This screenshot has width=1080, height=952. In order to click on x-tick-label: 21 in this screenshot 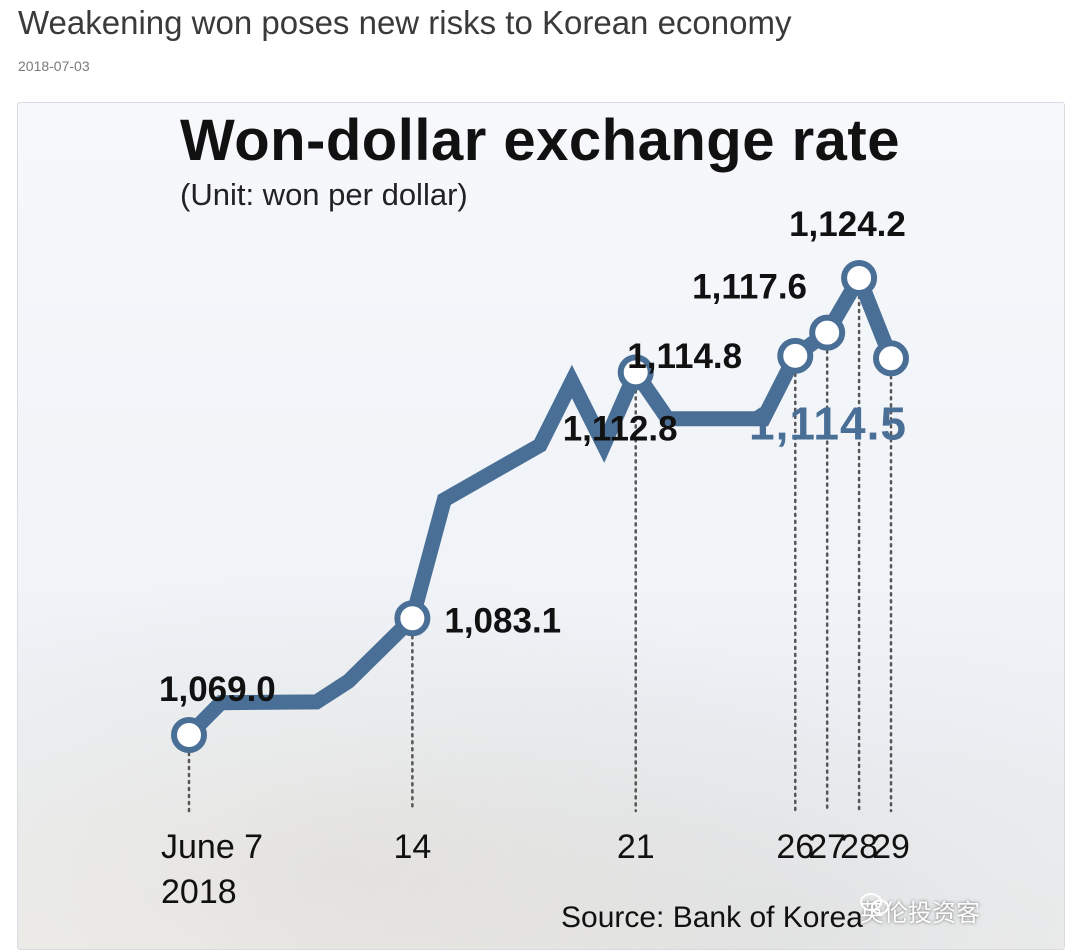, I will do `click(636, 847)`.